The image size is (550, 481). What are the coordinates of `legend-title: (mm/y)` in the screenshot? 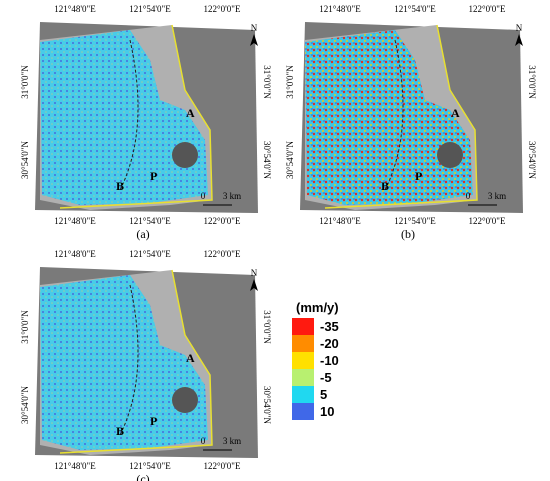 It's located at (317, 307).